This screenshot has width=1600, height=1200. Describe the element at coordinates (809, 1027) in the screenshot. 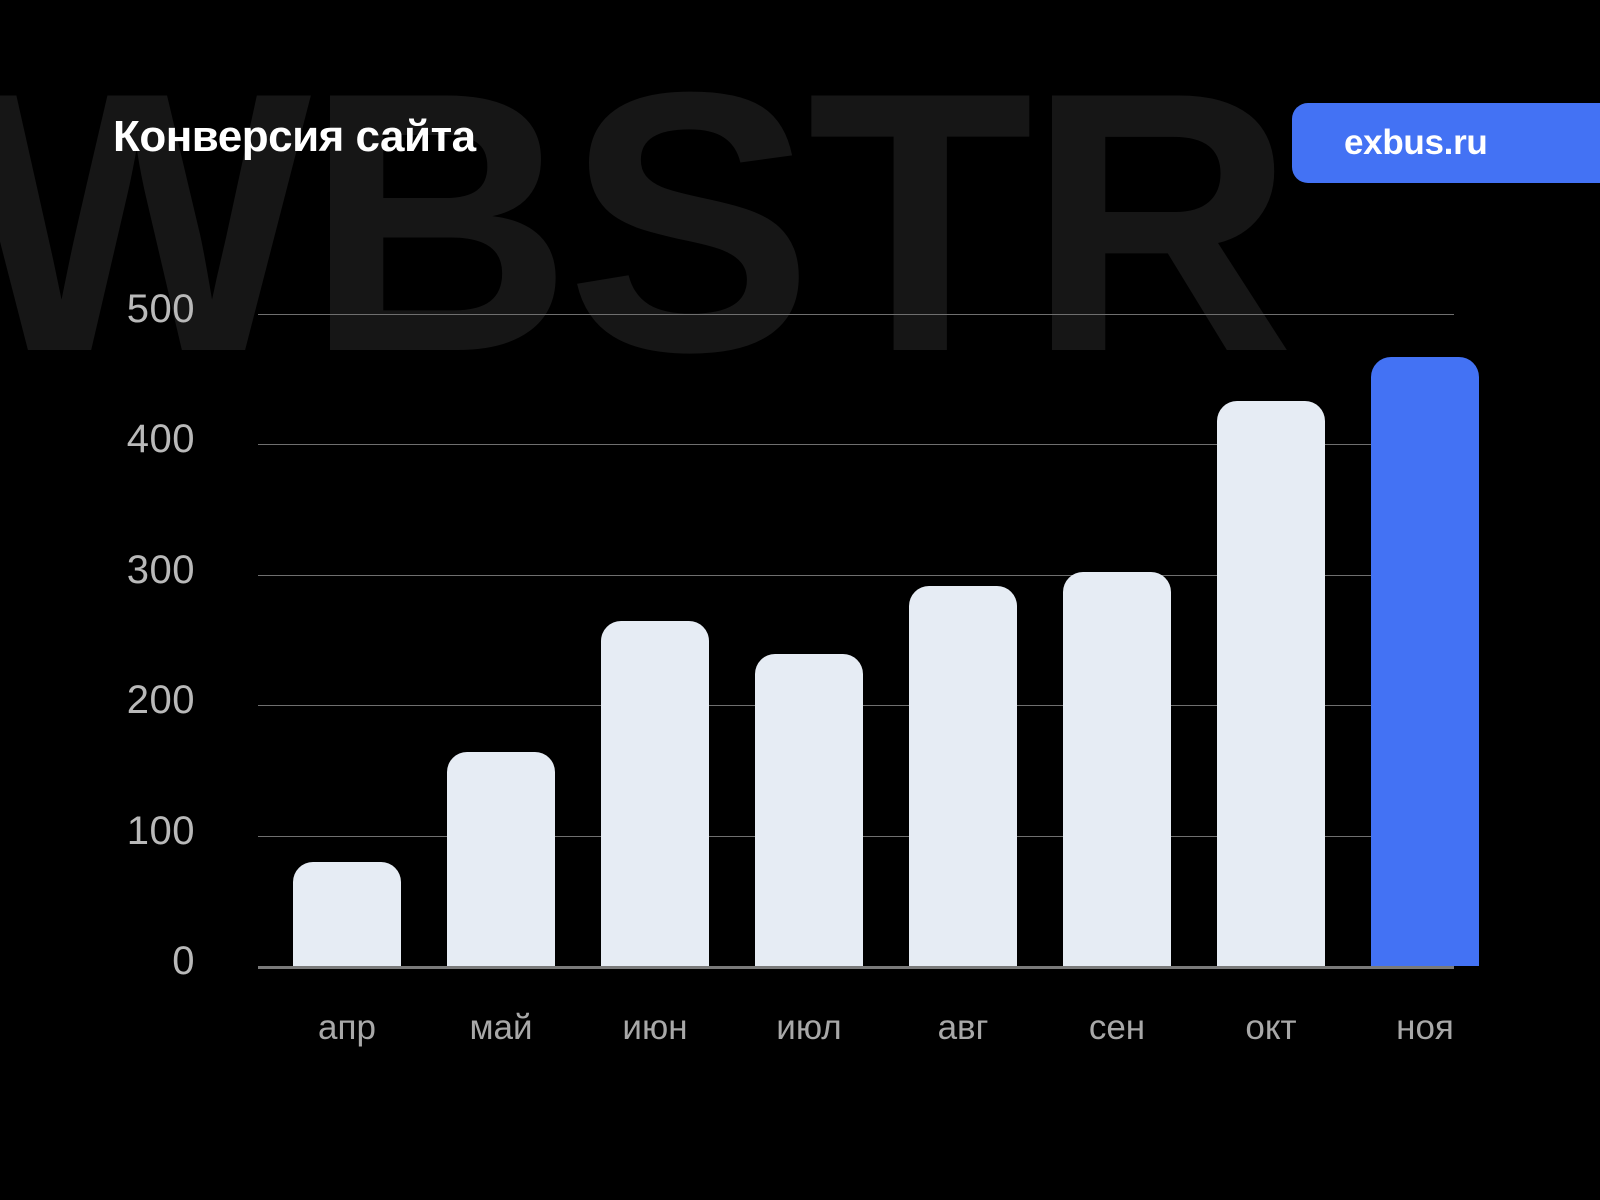

I see `x-axis-tick-label: июл` at that location.